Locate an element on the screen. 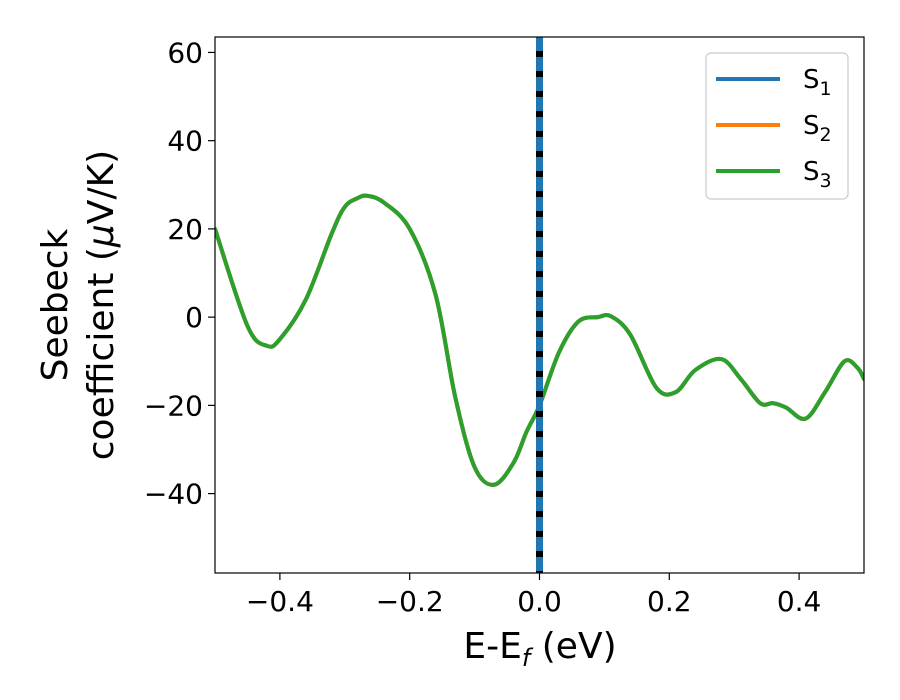 This screenshot has height=700, width=900. y-axis-label-line1: Seebeck is located at coordinates (55, 304).